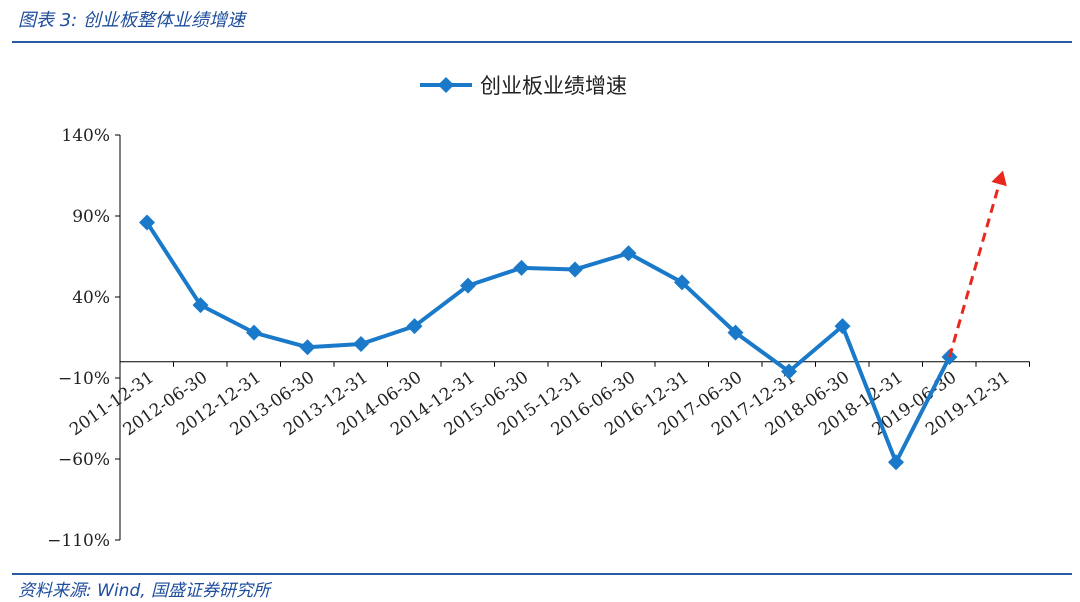 This screenshot has height=602, width=1080. I want to click on y-tick-label: −10%, so click(84, 379).